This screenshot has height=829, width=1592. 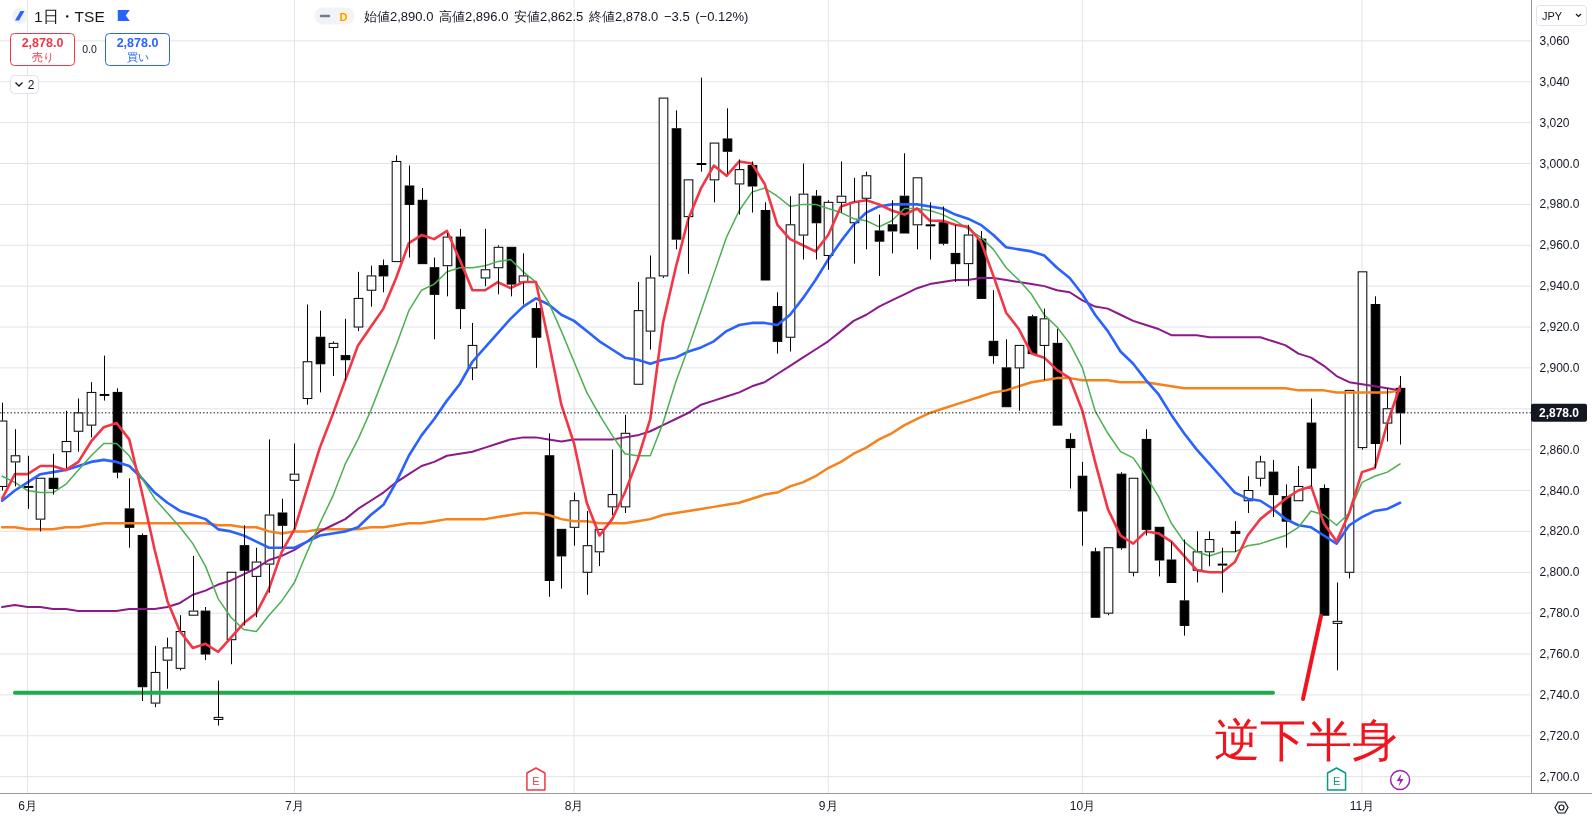 What do you see at coordinates (1559, 204) in the screenshot?
I see `y-tick-label: 2,980.0` at bounding box center [1559, 204].